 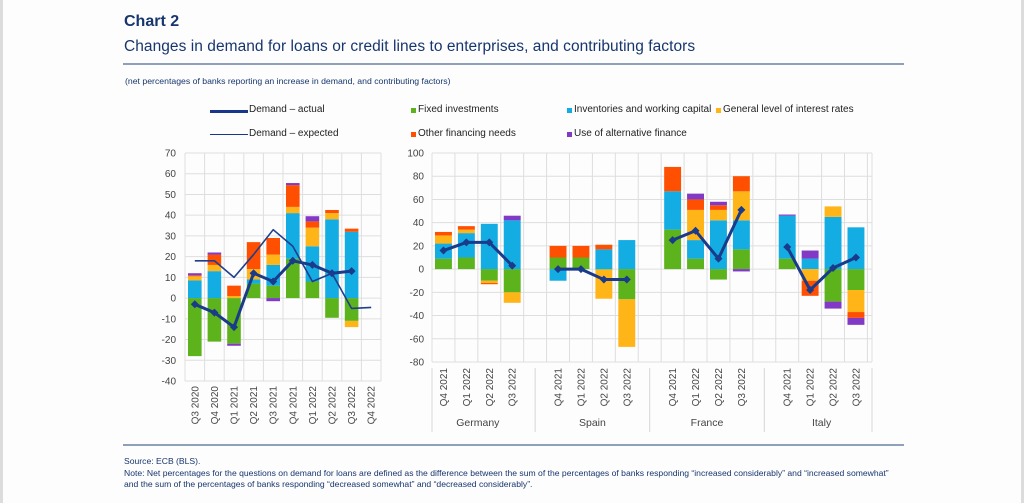 I want to click on y-tick-label: 30, so click(x=171, y=236).